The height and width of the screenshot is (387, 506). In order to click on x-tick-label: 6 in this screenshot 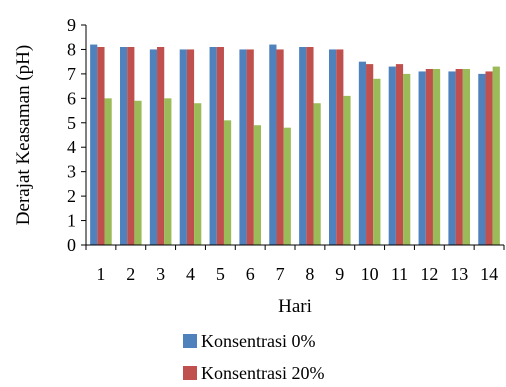, I will do `click(250, 274)`.